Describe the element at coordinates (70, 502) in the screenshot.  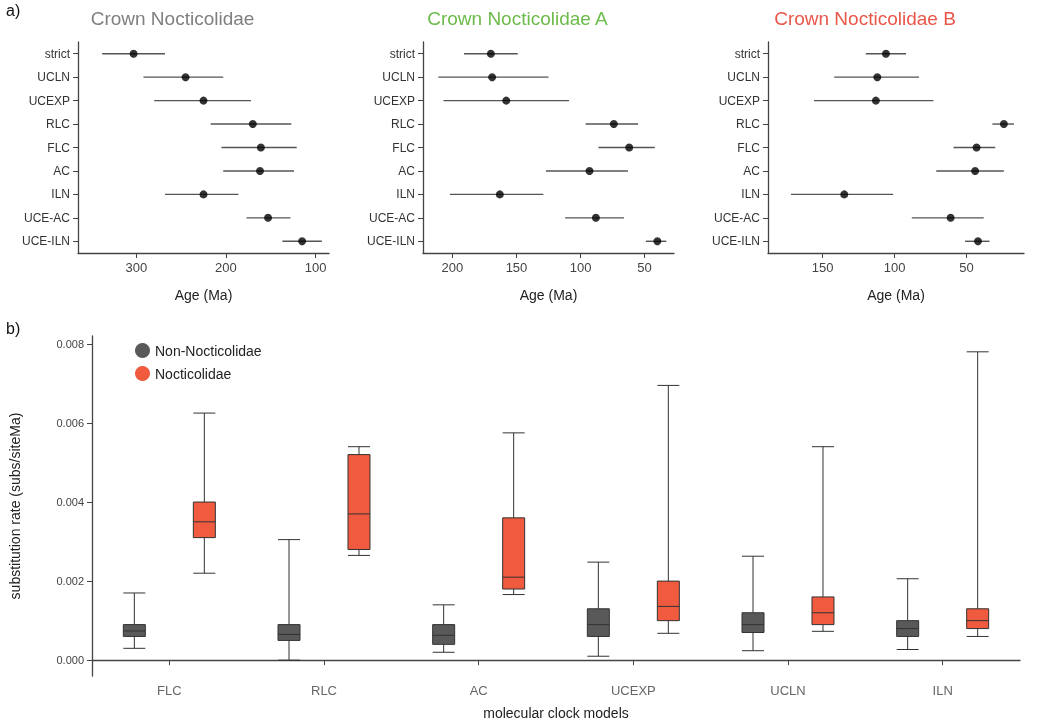
I see `y-tick-label: 0.004` at that location.